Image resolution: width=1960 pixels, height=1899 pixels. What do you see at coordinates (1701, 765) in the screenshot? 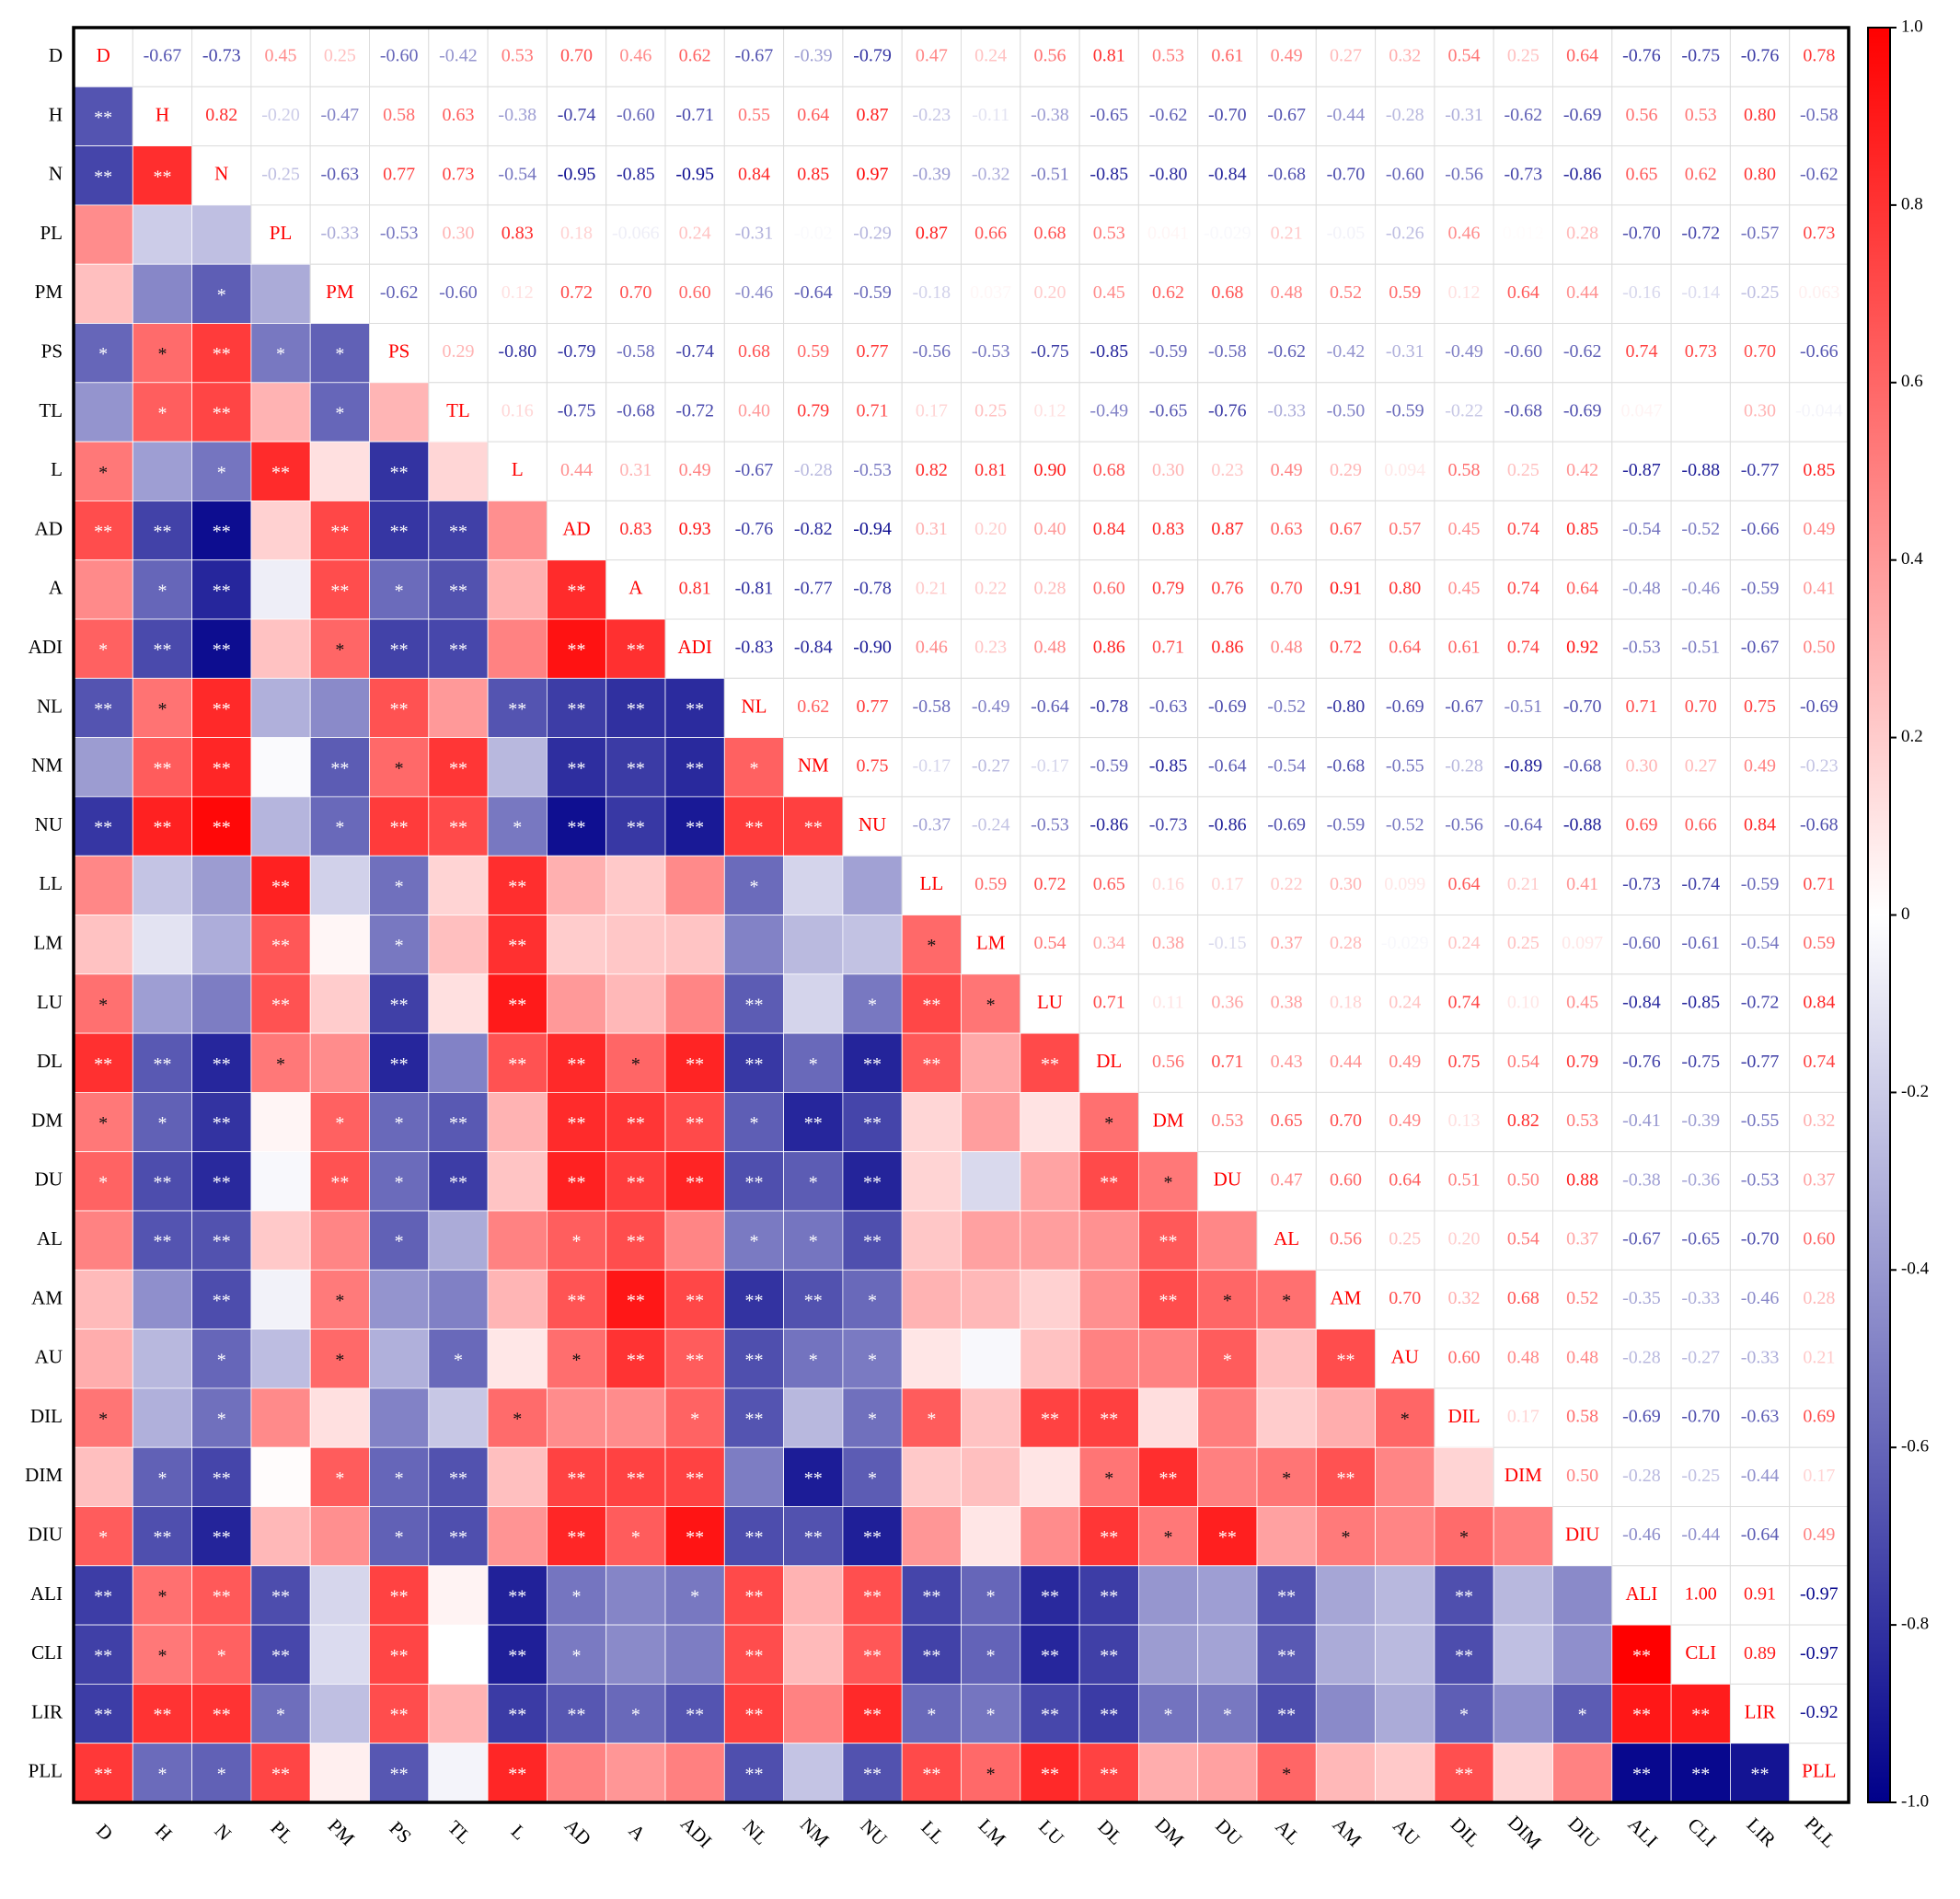
I see `value-label: 0.27` at bounding box center [1701, 765].